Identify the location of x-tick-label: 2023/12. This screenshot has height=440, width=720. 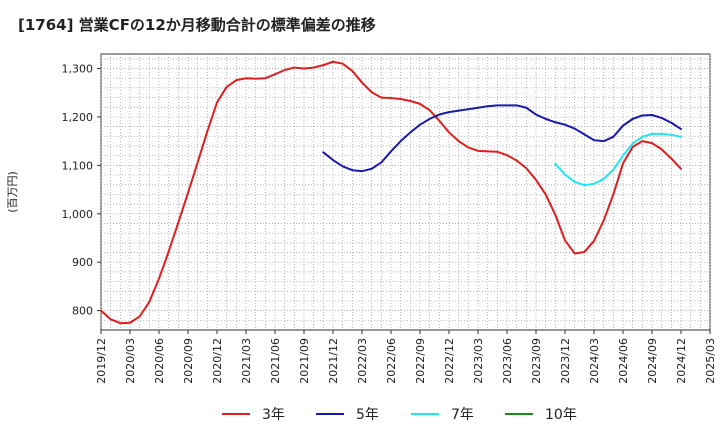
(565, 361).